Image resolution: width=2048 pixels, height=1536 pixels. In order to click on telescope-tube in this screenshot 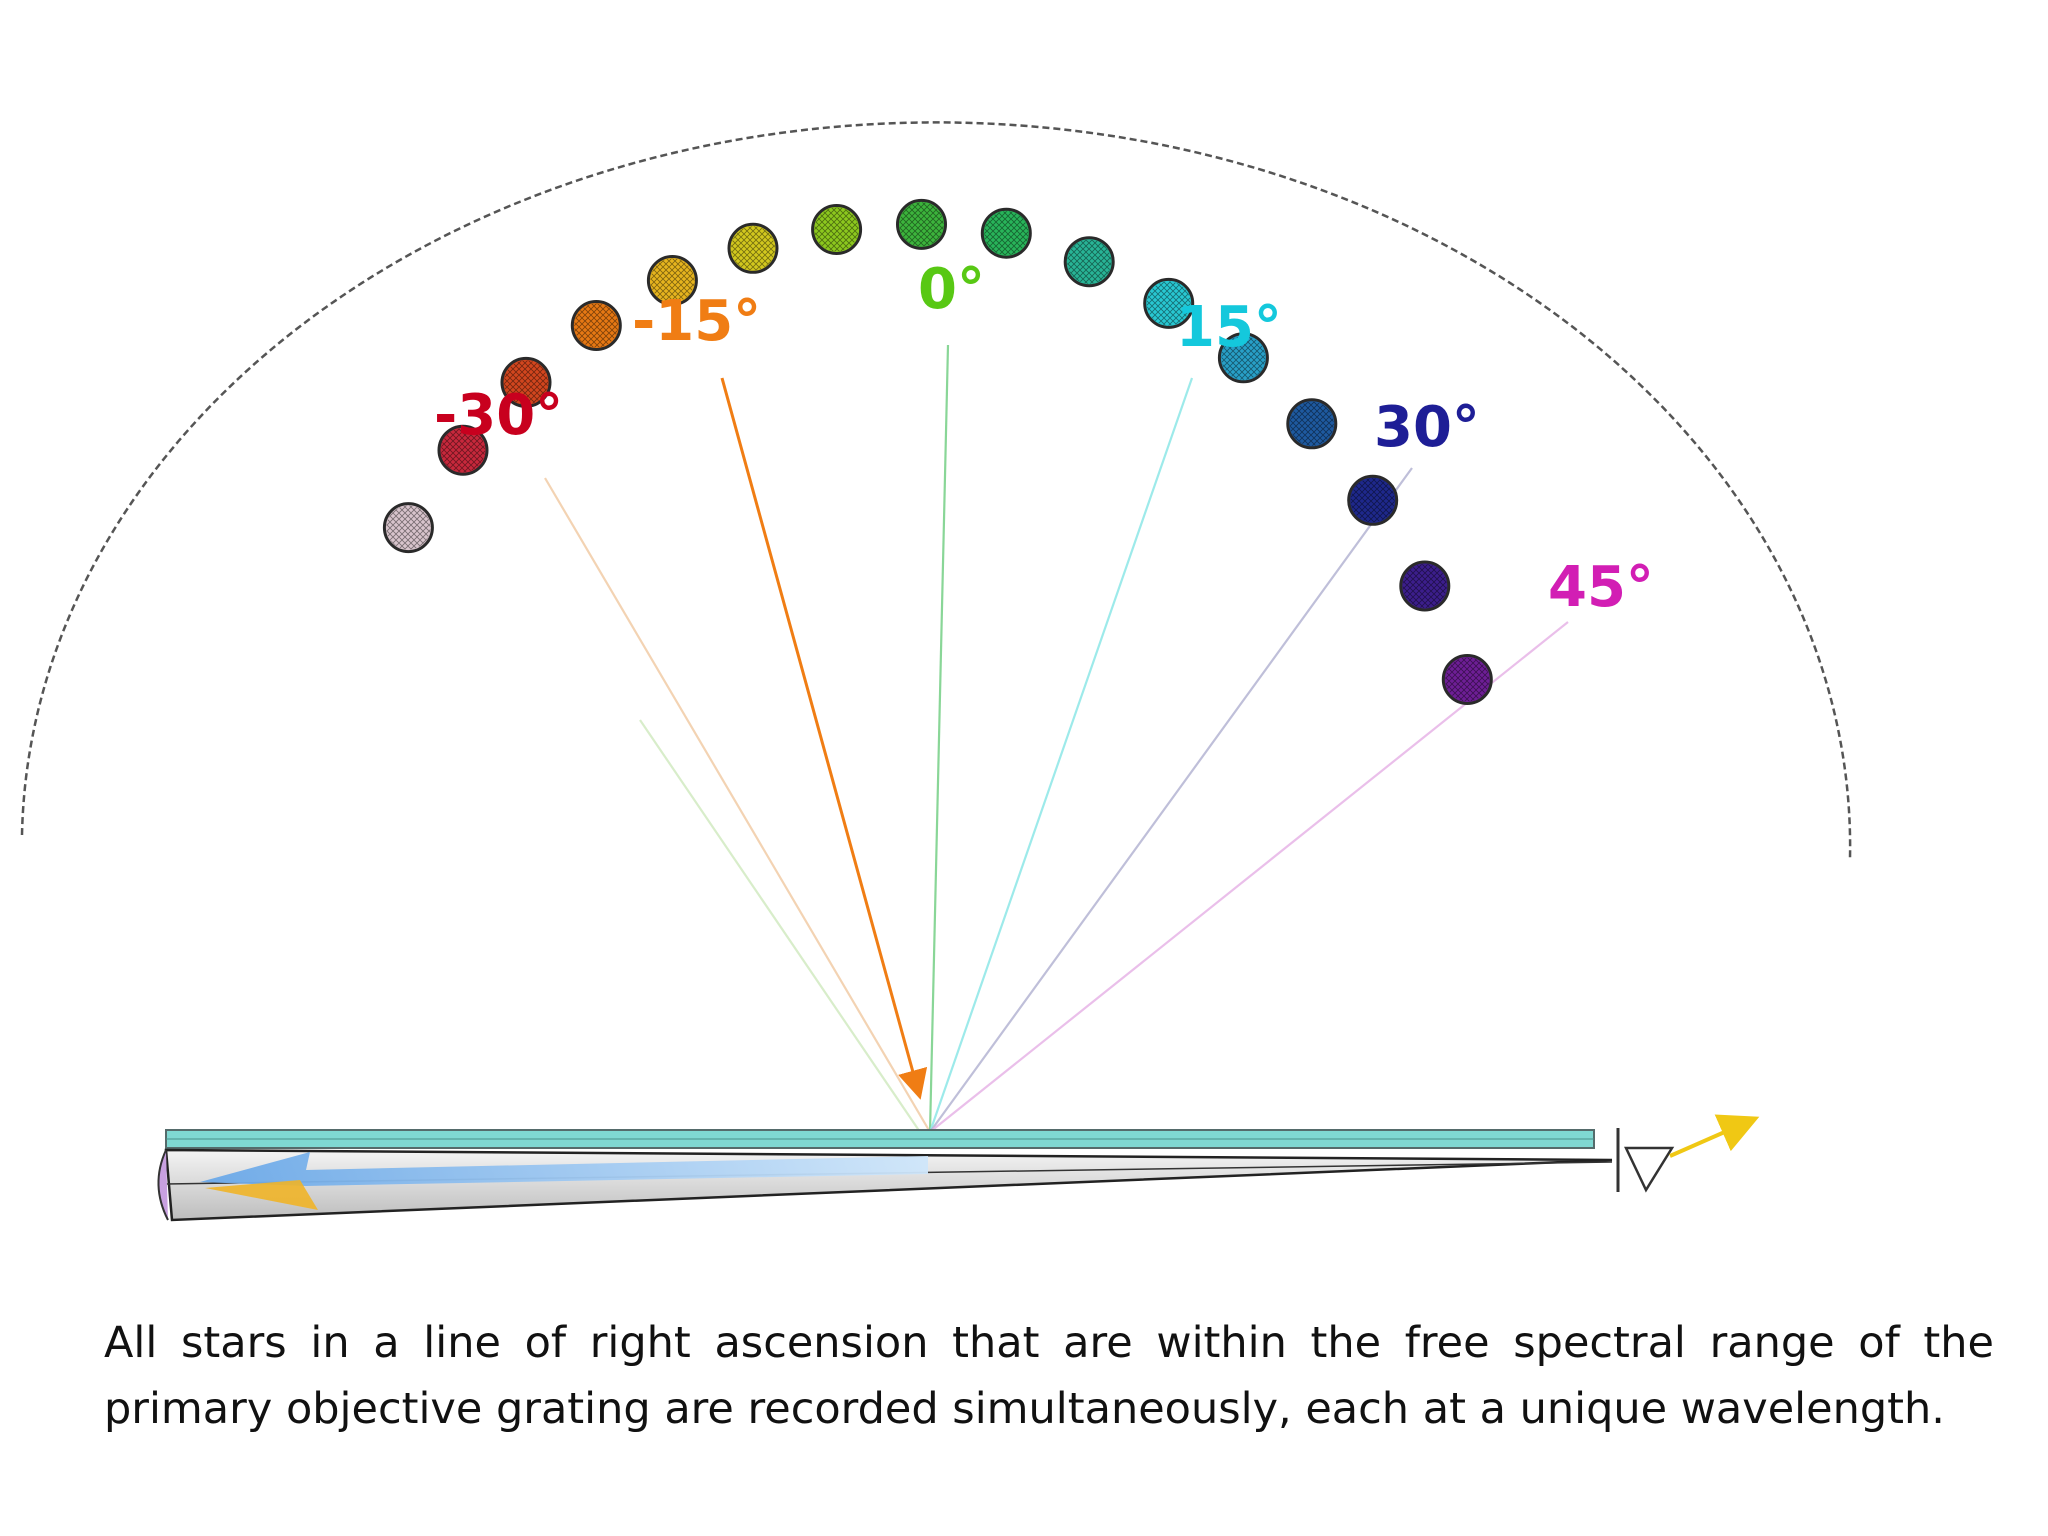, I will do `click(885, 1185)`.